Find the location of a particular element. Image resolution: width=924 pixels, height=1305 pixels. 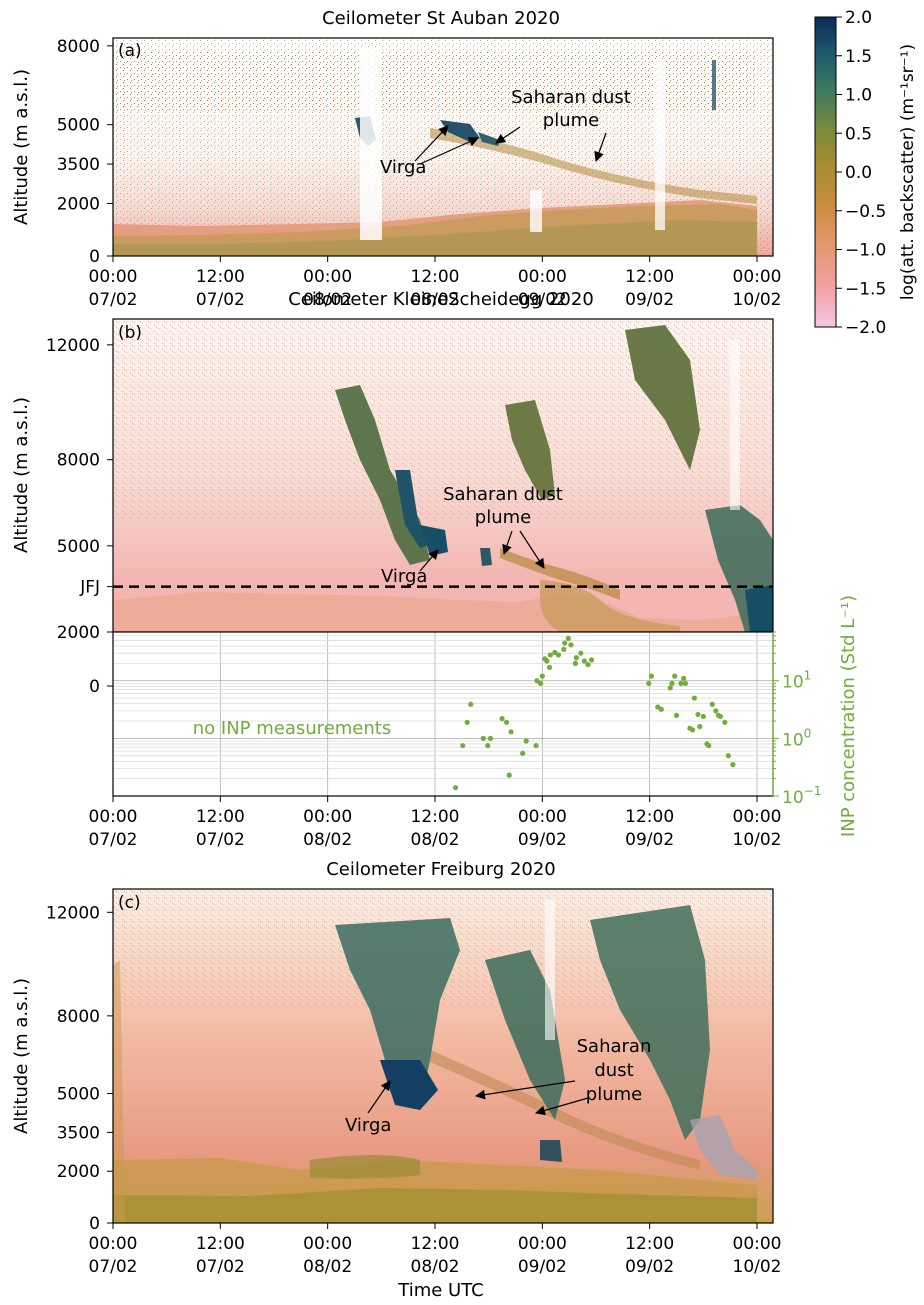

panel-b-virga-label: Virga is located at coordinates (404, 576).